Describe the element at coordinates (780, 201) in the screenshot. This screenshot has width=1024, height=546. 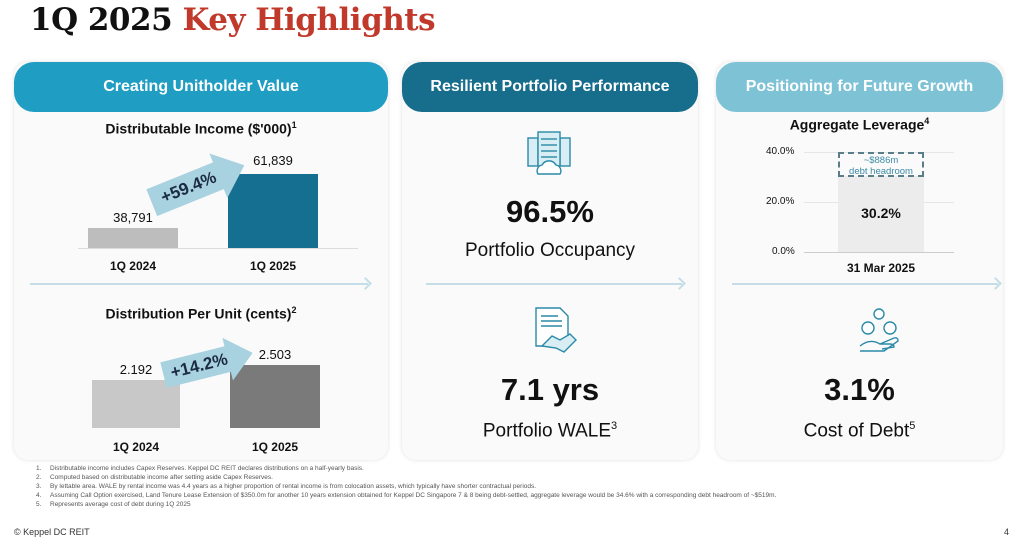
I see `y-tick: 20.0%` at that location.